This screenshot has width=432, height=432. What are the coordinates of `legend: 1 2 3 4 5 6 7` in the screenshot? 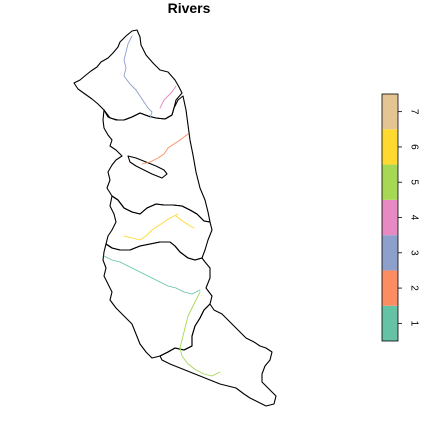 It's located at (400, 217).